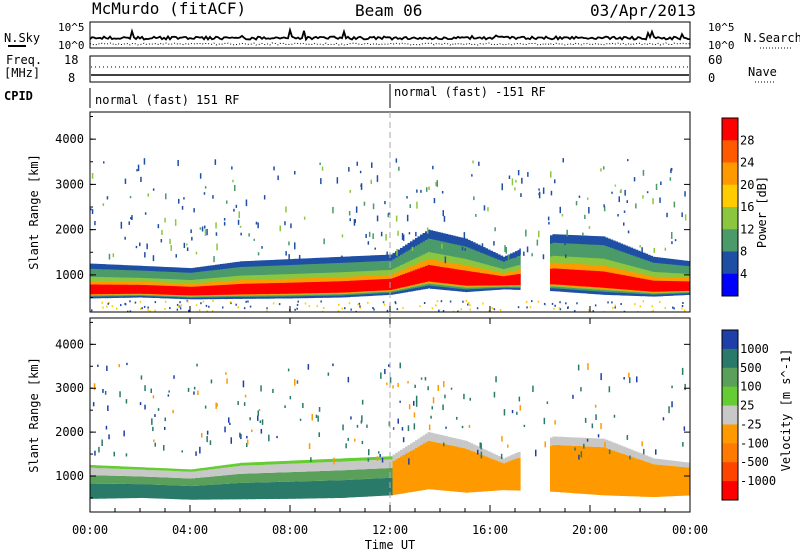 The width and height of the screenshot is (800, 554). Describe the element at coordinates (71, 27) in the screenshot. I see `noise-tick-left-top: 10^5` at that location.